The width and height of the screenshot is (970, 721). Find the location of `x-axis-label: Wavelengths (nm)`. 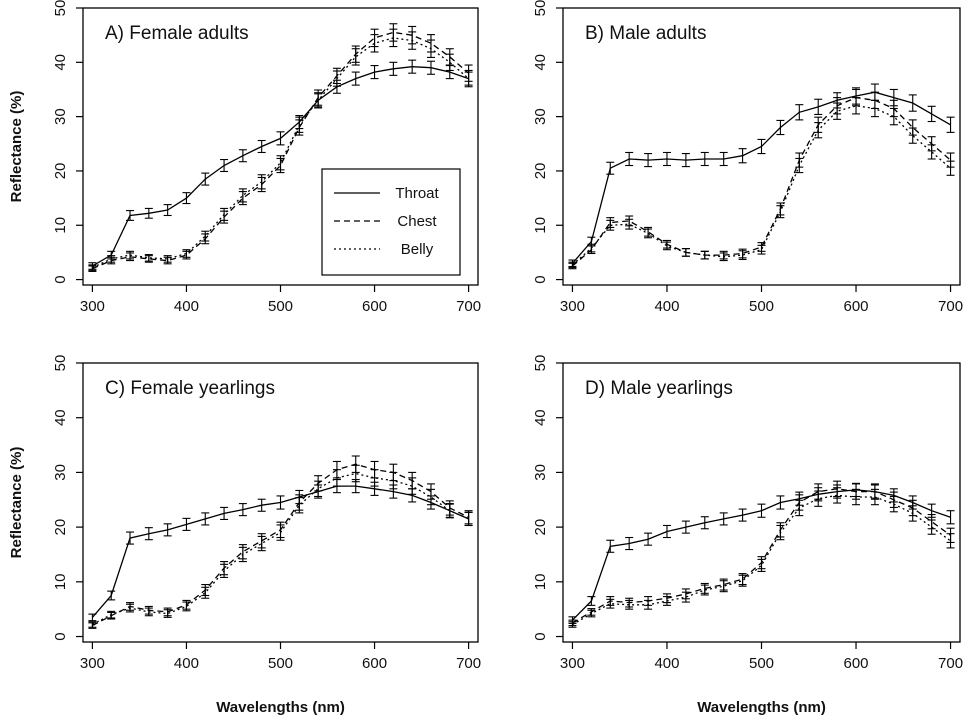

x-axis-label: Wavelengths (nm) is located at coordinates (280, 707).